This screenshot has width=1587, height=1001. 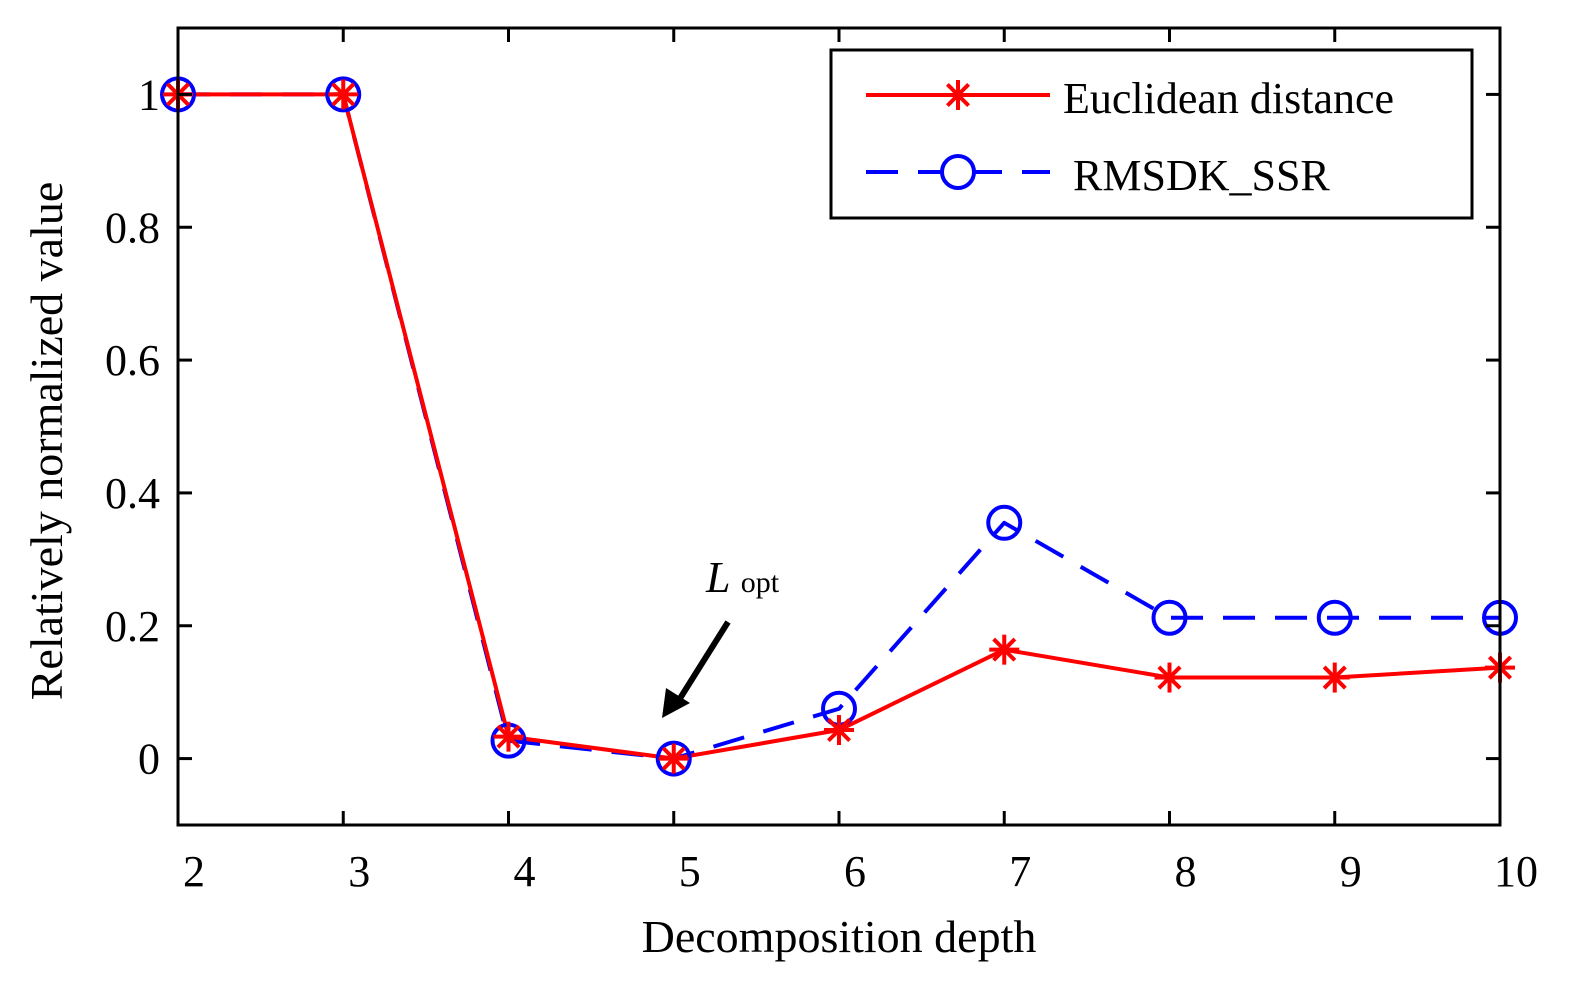 What do you see at coordinates (149, 94) in the screenshot?
I see `y-tick-label-5: 1` at bounding box center [149, 94].